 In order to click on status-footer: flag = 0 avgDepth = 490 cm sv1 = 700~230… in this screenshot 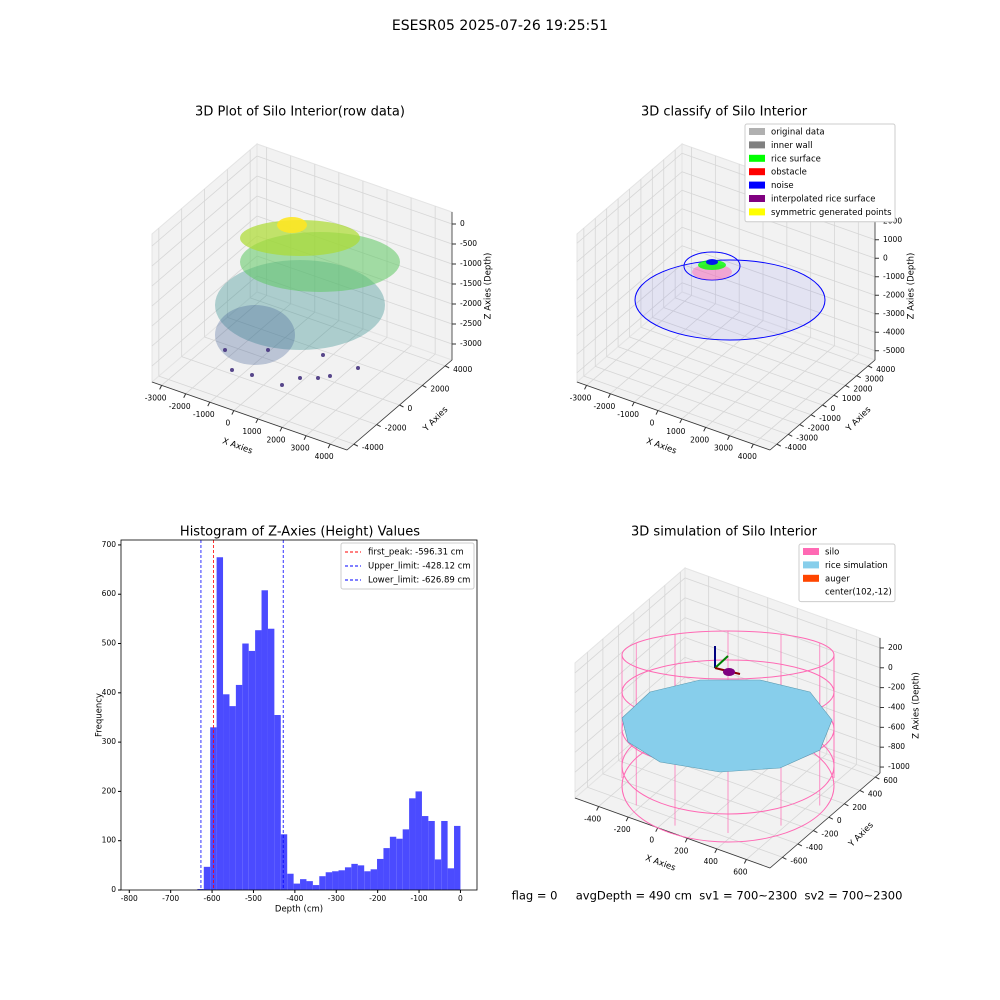, I will do `click(707, 896)`.